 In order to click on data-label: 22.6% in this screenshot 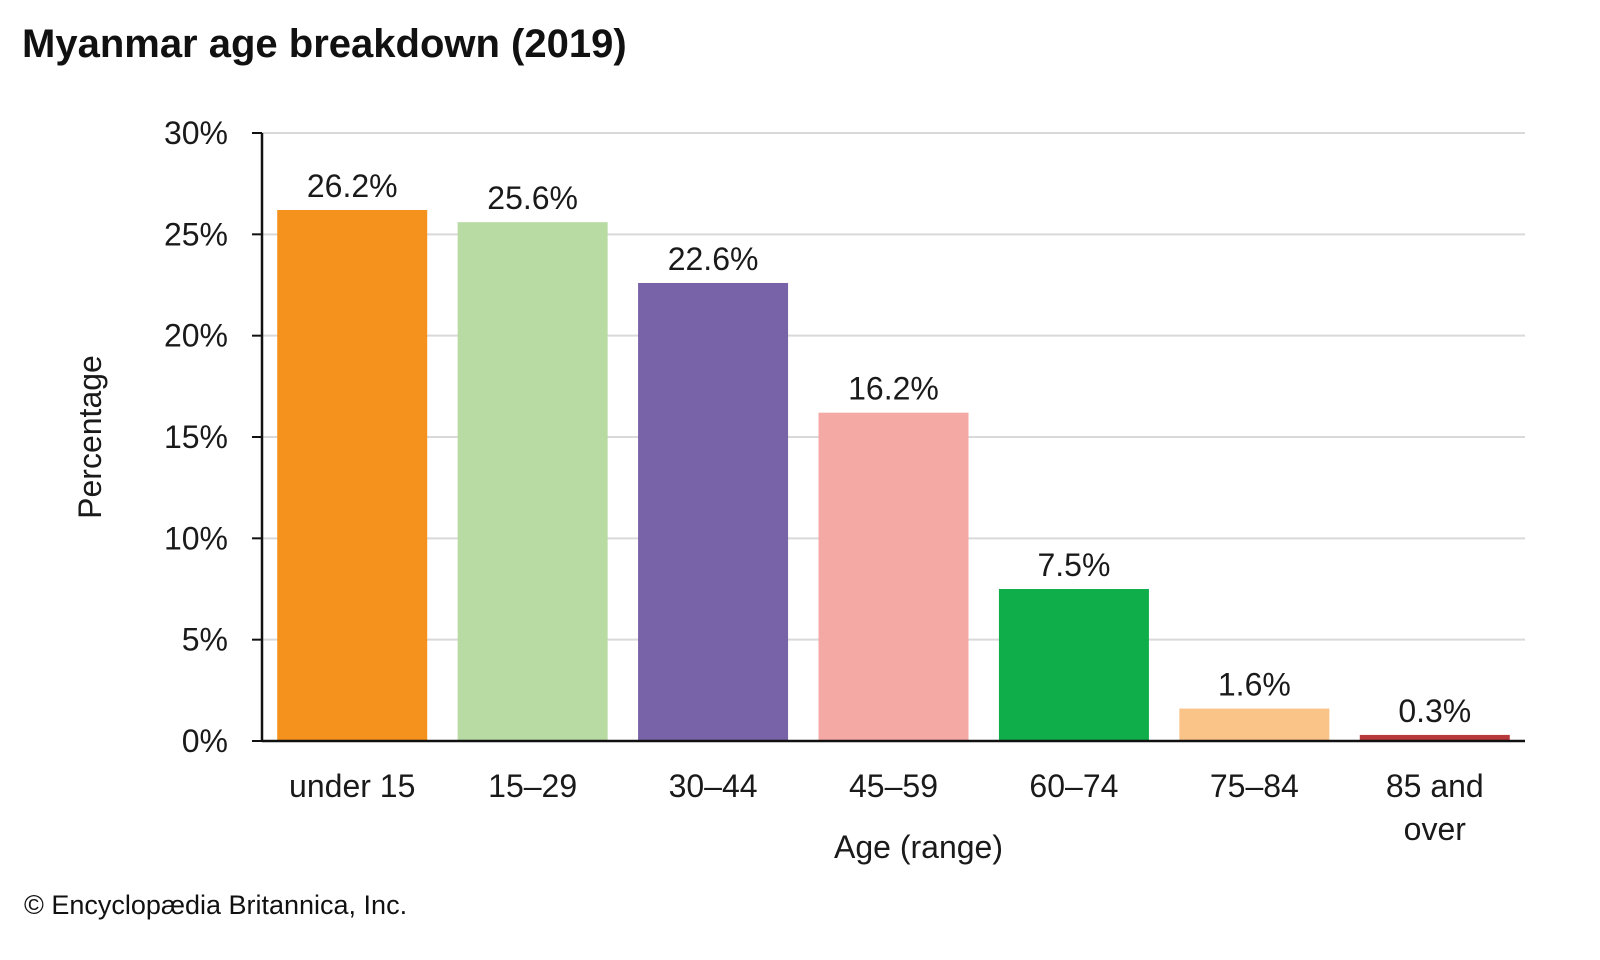, I will do `click(713, 259)`.